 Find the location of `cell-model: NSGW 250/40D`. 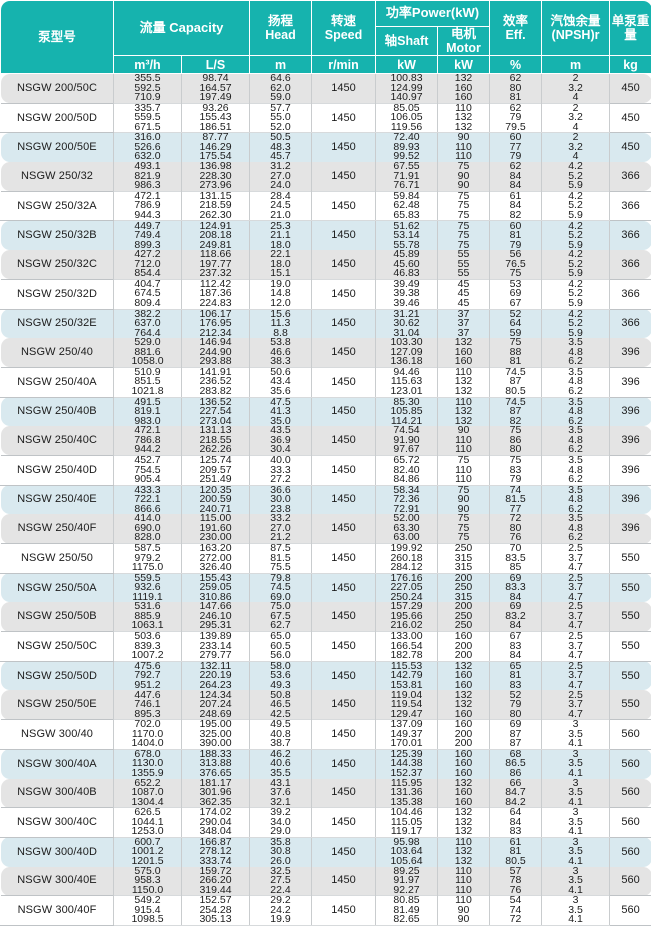

cell-model: NSGW 250/40D is located at coordinates (57, 470).